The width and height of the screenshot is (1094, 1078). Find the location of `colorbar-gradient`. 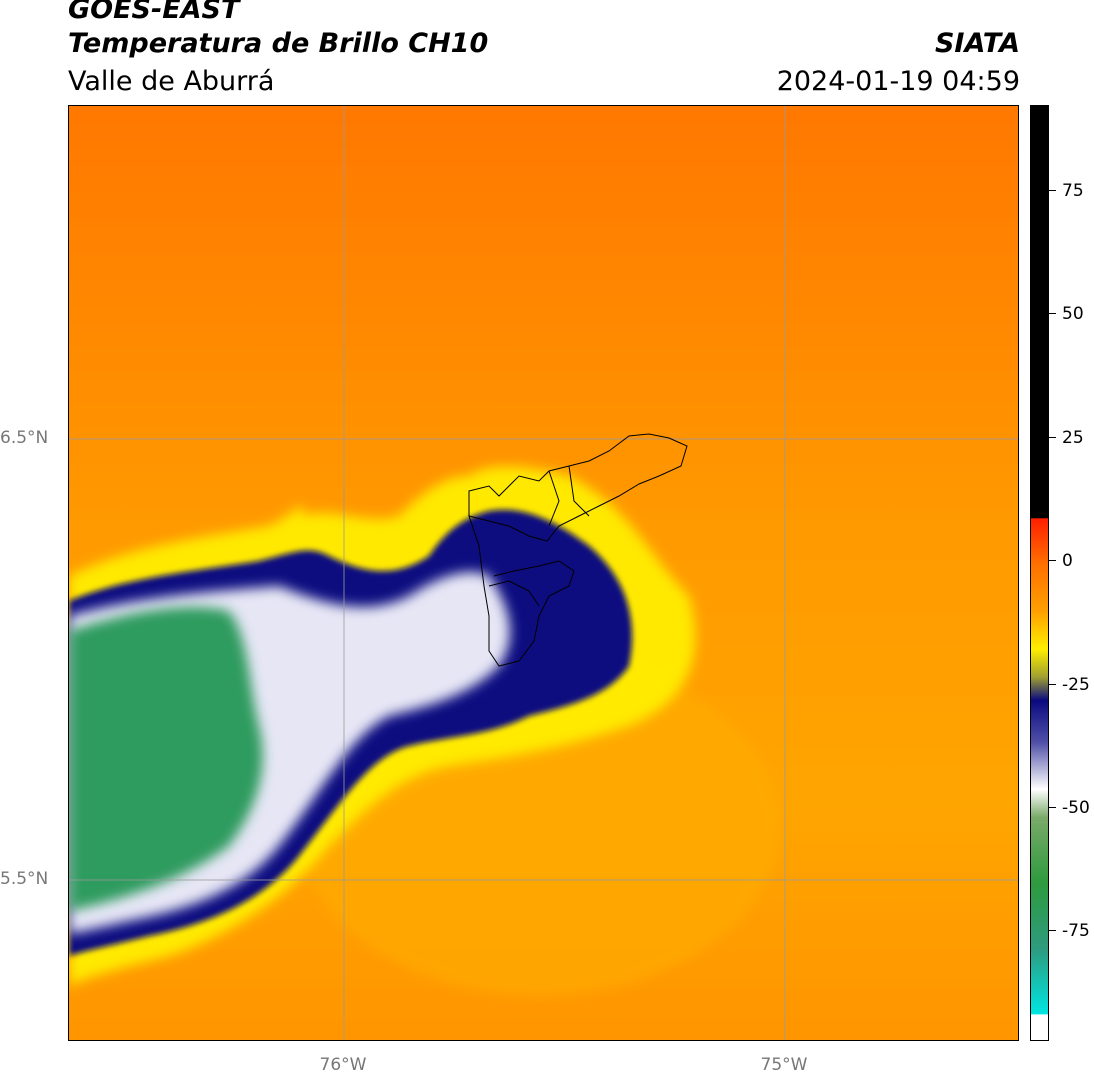

colorbar-gradient is located at coordinates (1039, 573).